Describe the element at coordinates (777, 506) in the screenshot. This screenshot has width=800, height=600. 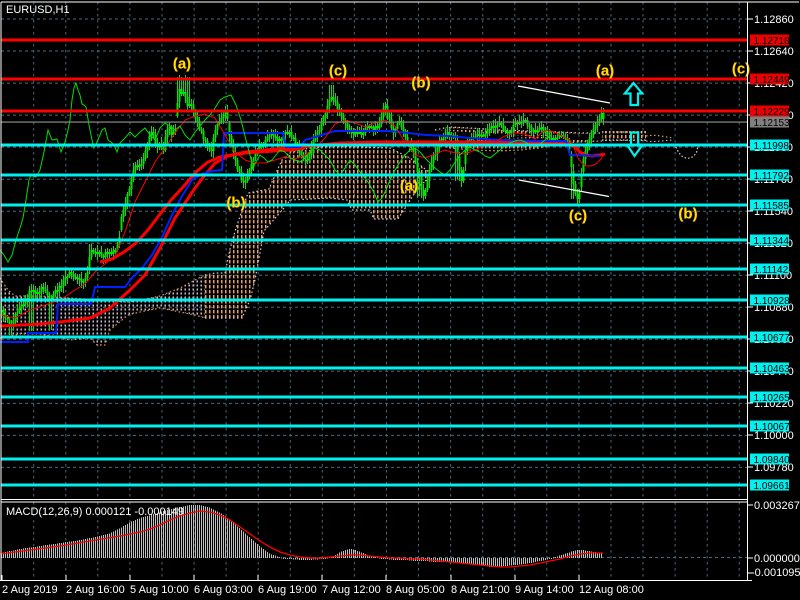
I see `svg-text: 0.003267` at that location.